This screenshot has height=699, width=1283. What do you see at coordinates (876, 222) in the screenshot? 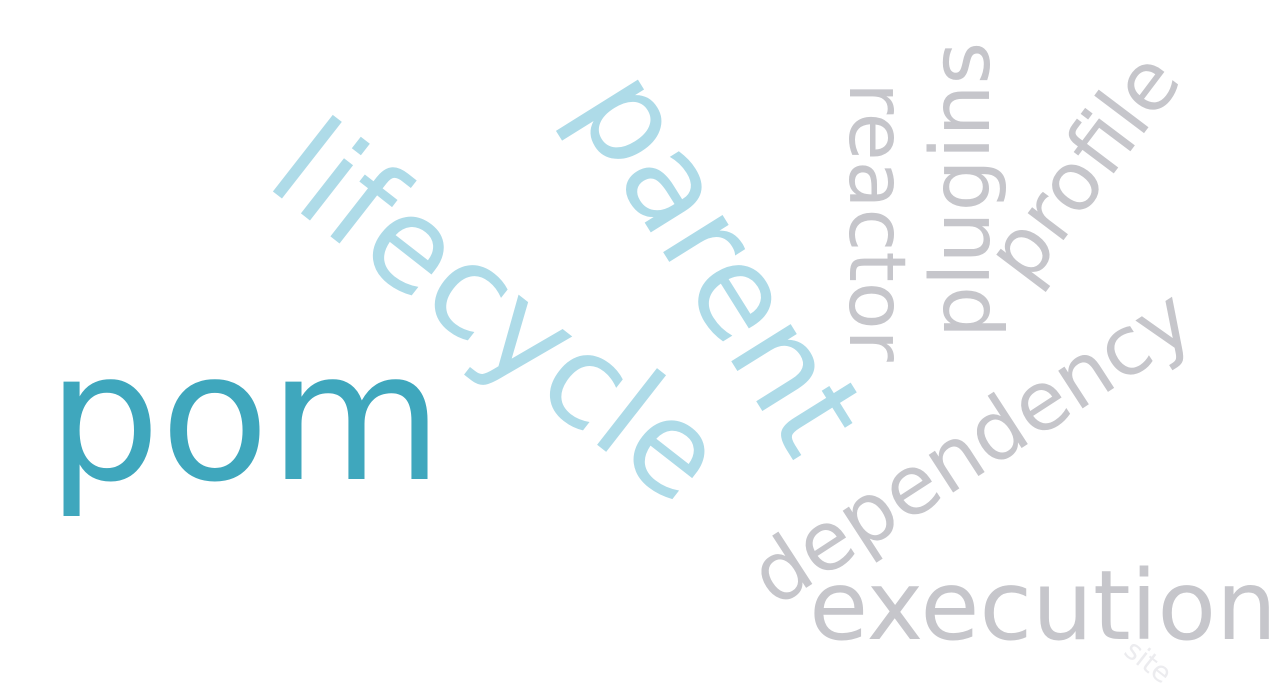
I see `word-reactor: reactor` at bounding box center [876, 222].